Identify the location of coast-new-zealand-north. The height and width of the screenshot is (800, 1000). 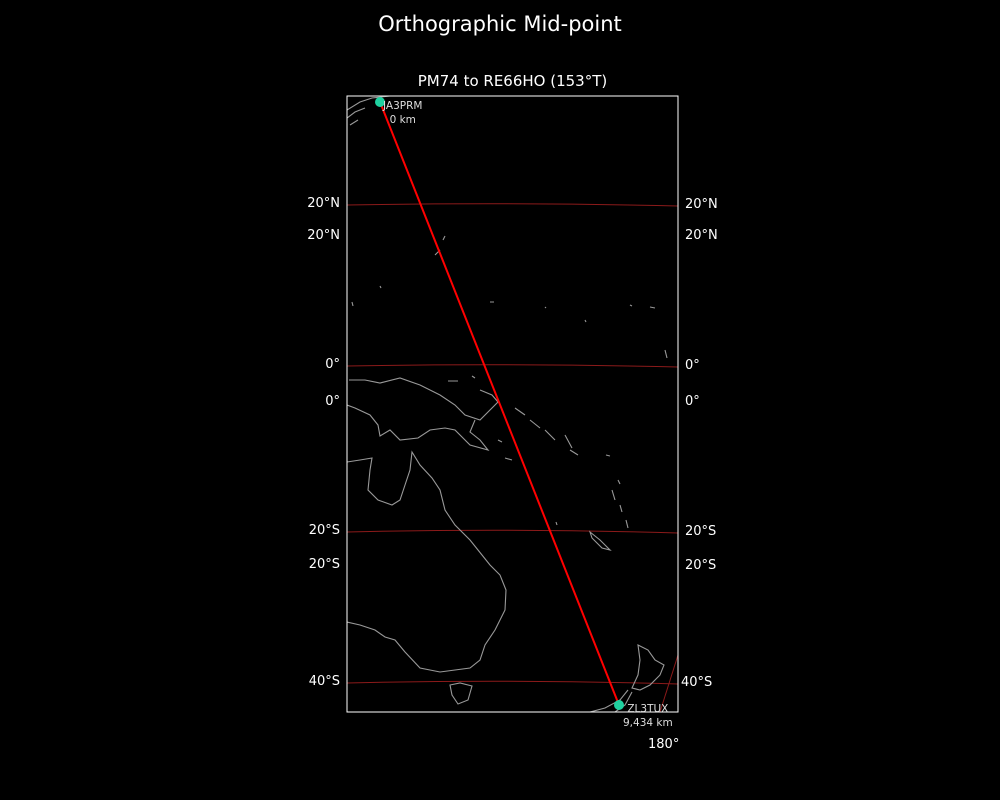
(648, 667).